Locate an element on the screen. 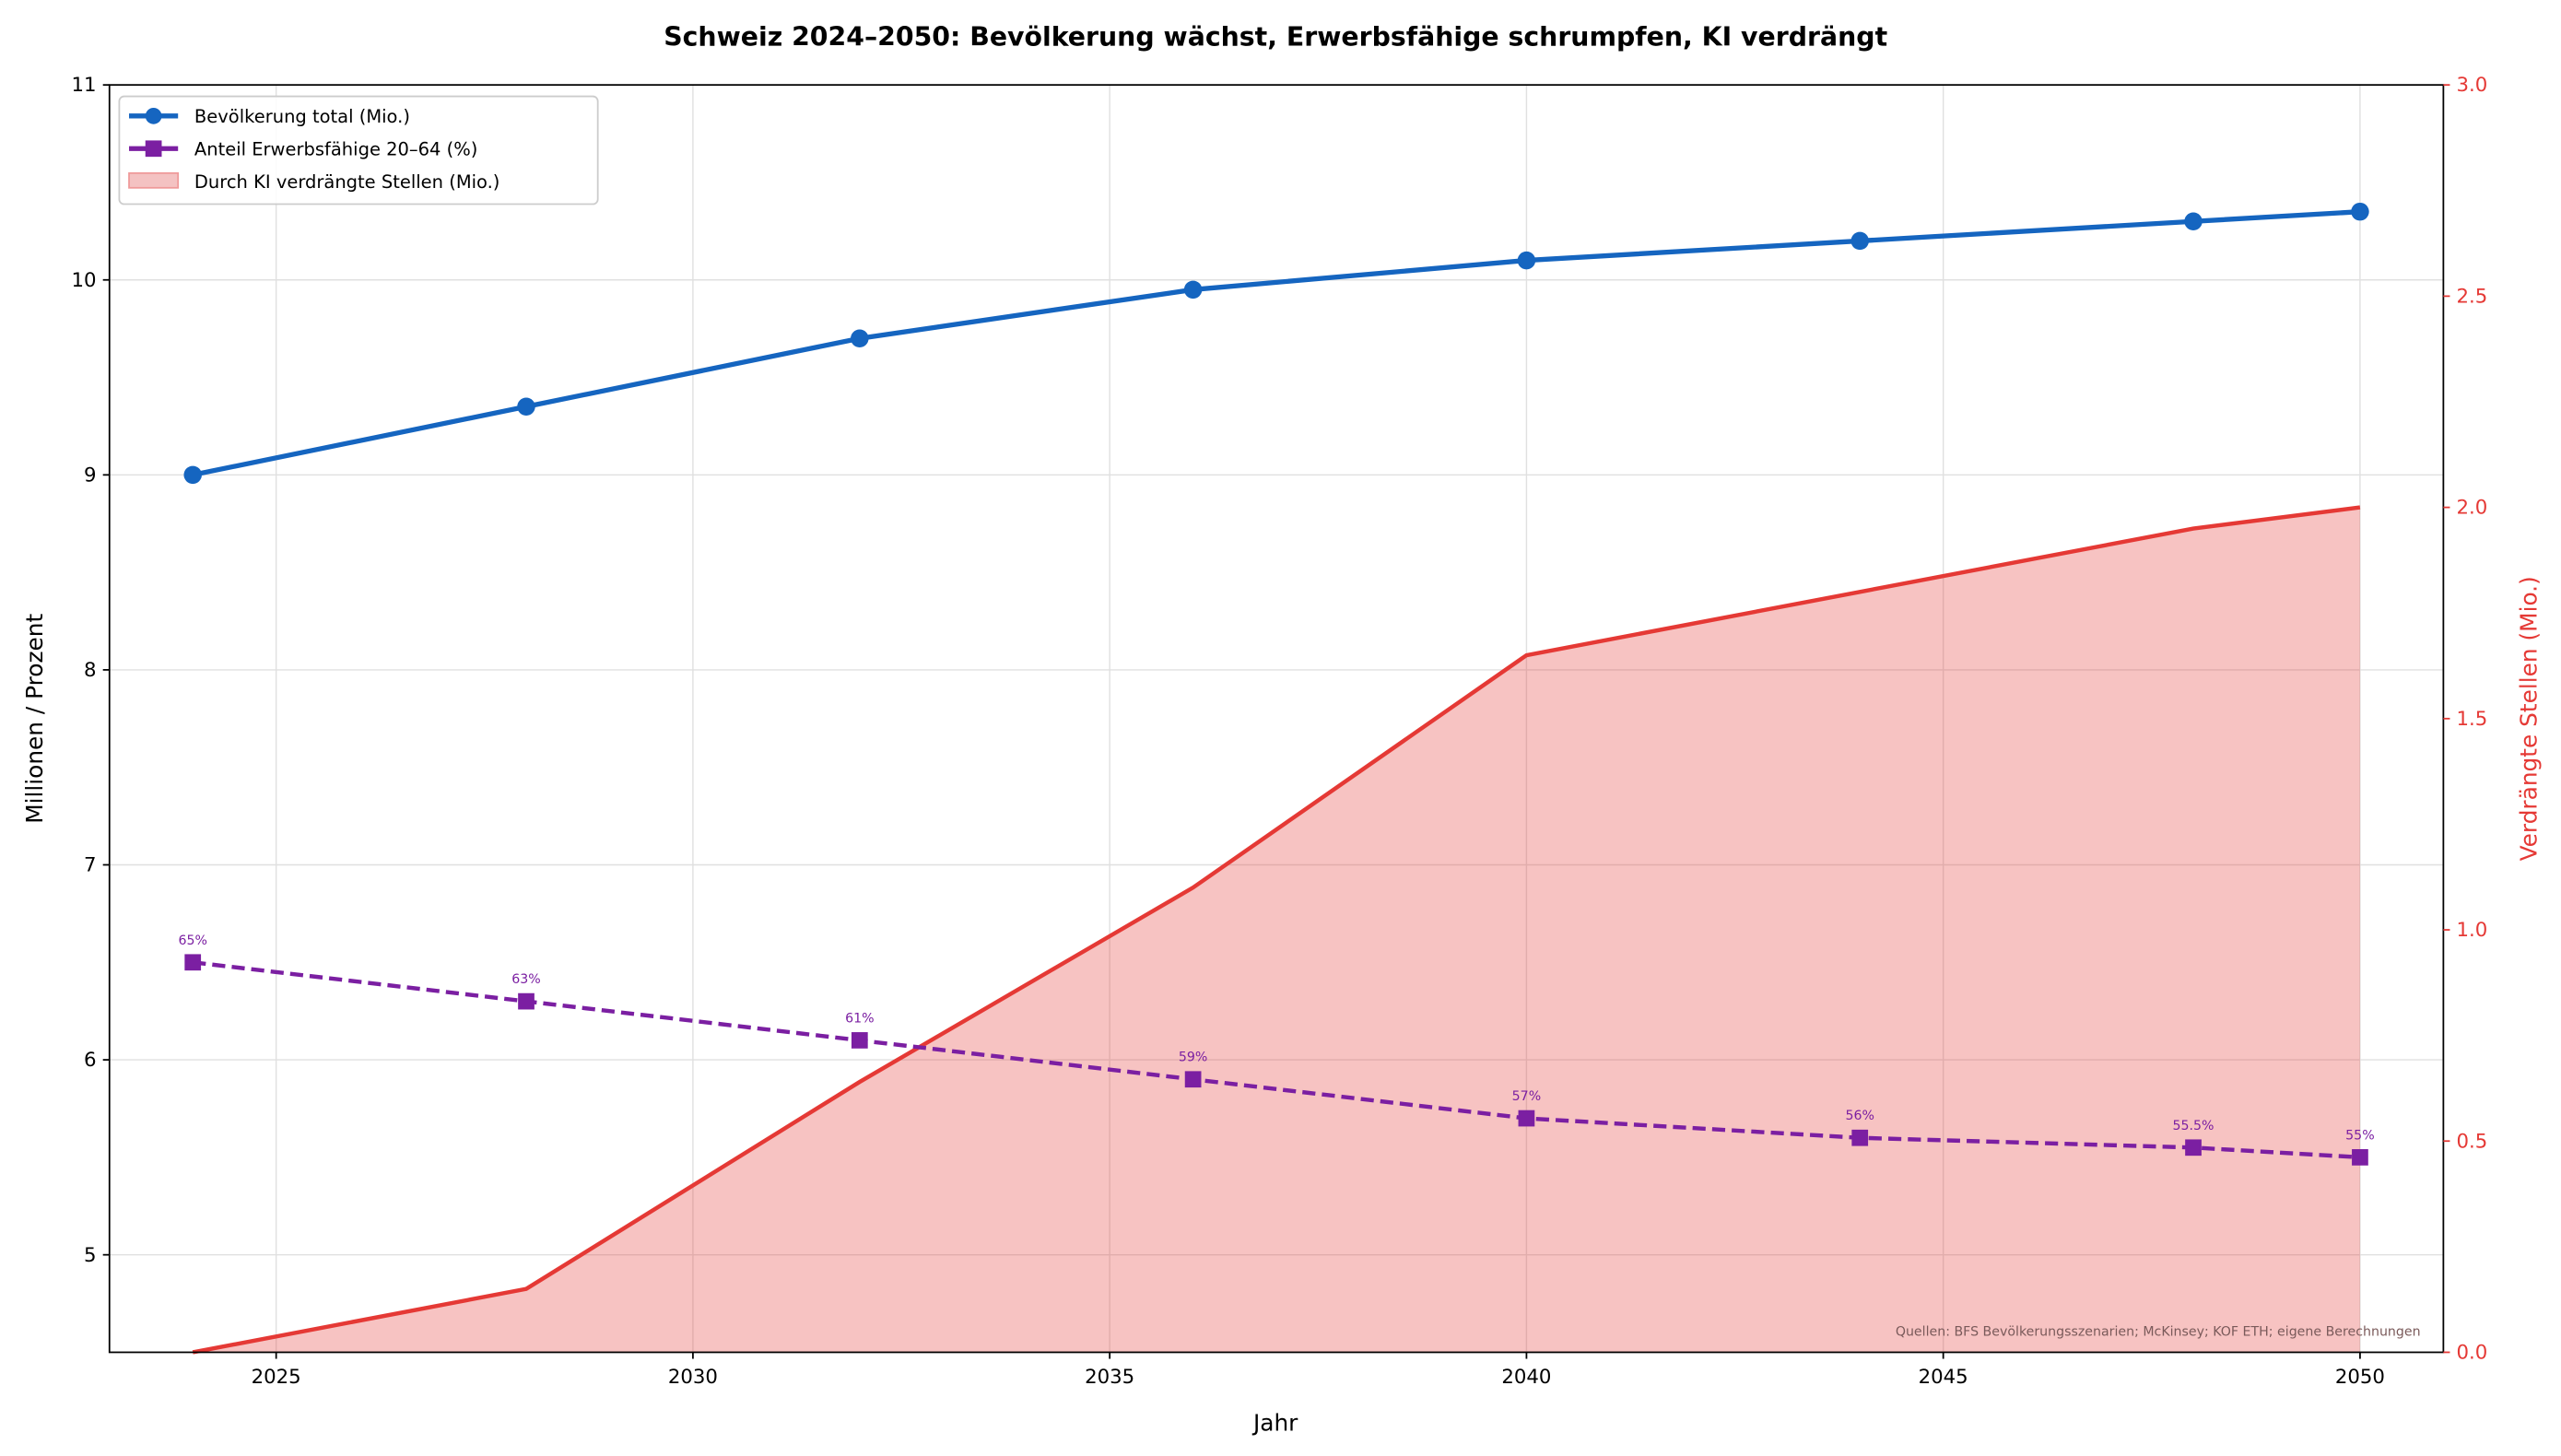 This screenshot has width=2561, height=1456. workforce-data-label: 59% is located at coordinates (1193, 1058).